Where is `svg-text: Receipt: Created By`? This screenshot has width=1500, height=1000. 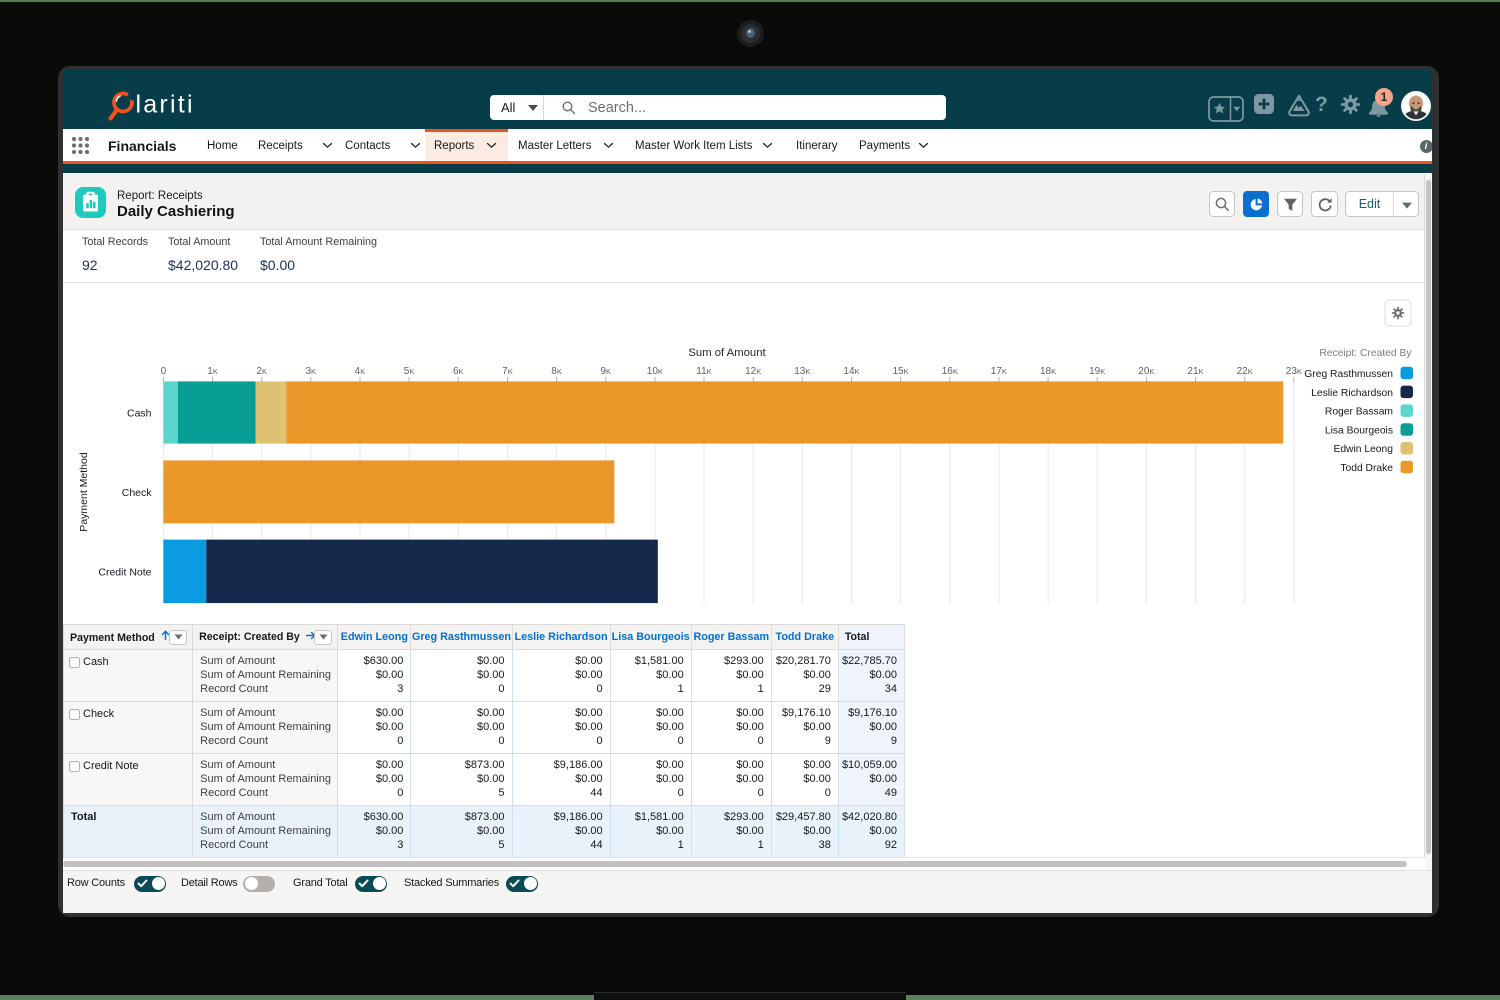
svg-text: Receipt: Created By is located at coordinates (1365, 353).